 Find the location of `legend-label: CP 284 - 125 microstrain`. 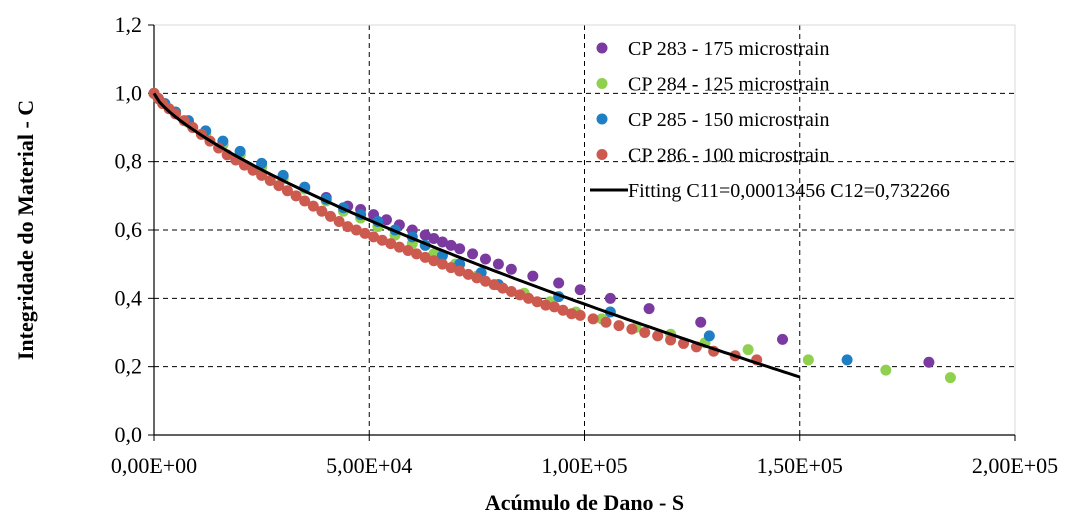

legend-label: CP 284 - 125 microstrain is located at coordinates (728, 85).